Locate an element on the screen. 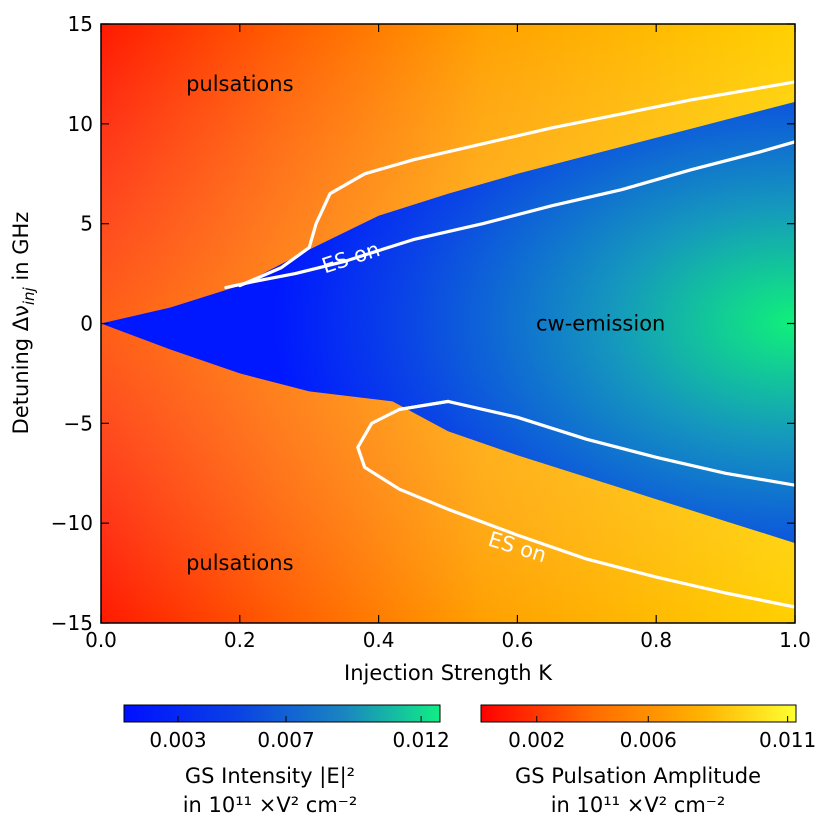  colorbar-tick-label: 0.006 is located at coordinates (648, 740).